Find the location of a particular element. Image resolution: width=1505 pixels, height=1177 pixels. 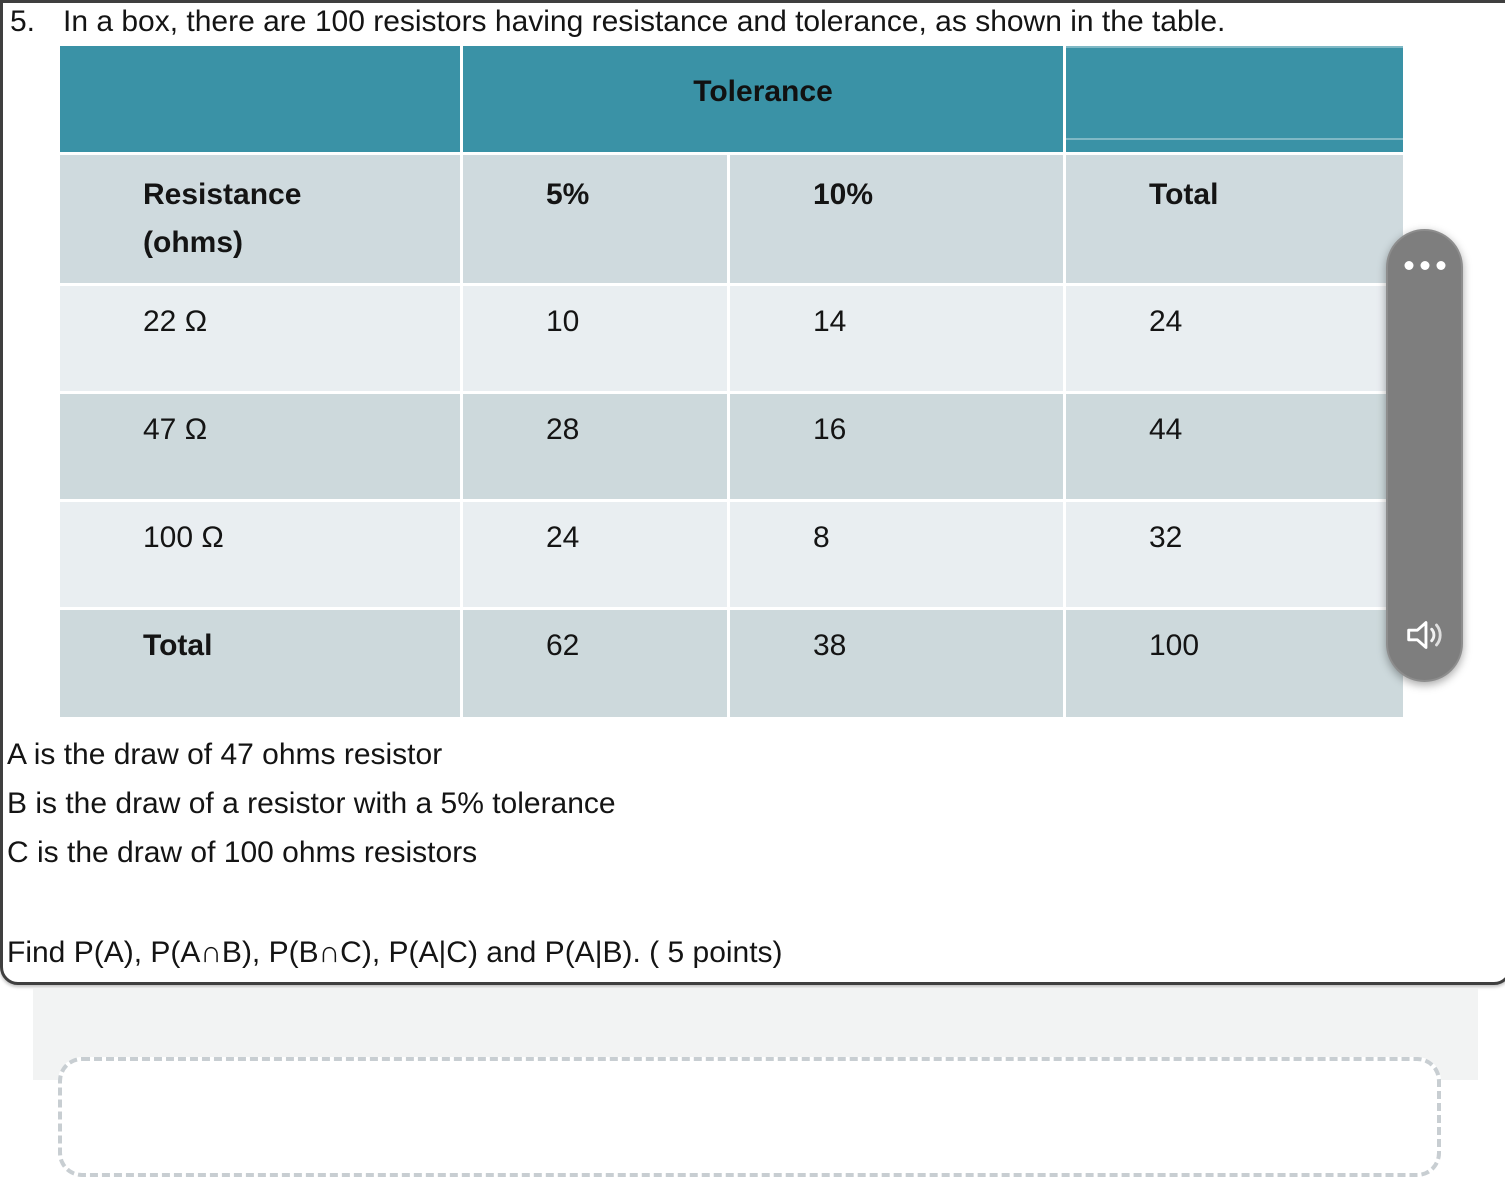

read-aloud-speaker-icon is located at coordinates (1425, 635).